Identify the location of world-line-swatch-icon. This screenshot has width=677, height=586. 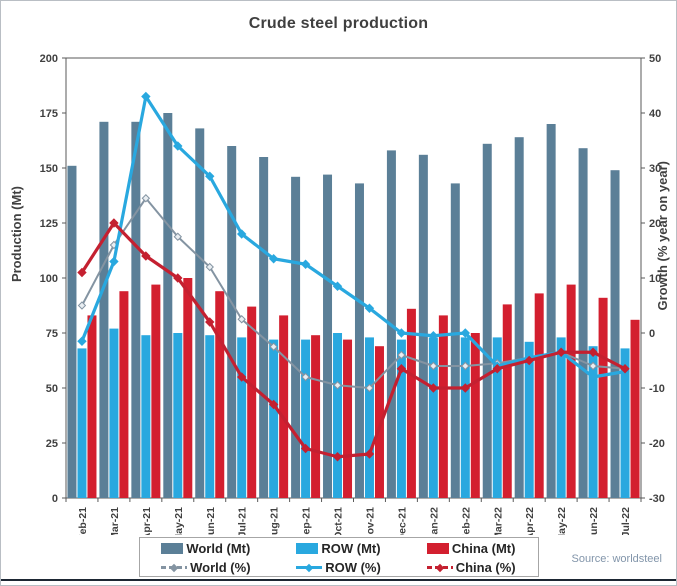
(174, 567).